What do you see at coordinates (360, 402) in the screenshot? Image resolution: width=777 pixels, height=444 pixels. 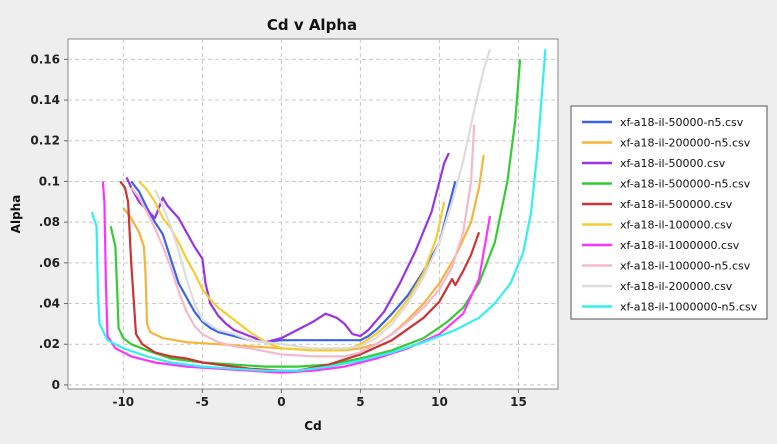 I see `x-tick-label: 5` at bounding box center [360, 402].